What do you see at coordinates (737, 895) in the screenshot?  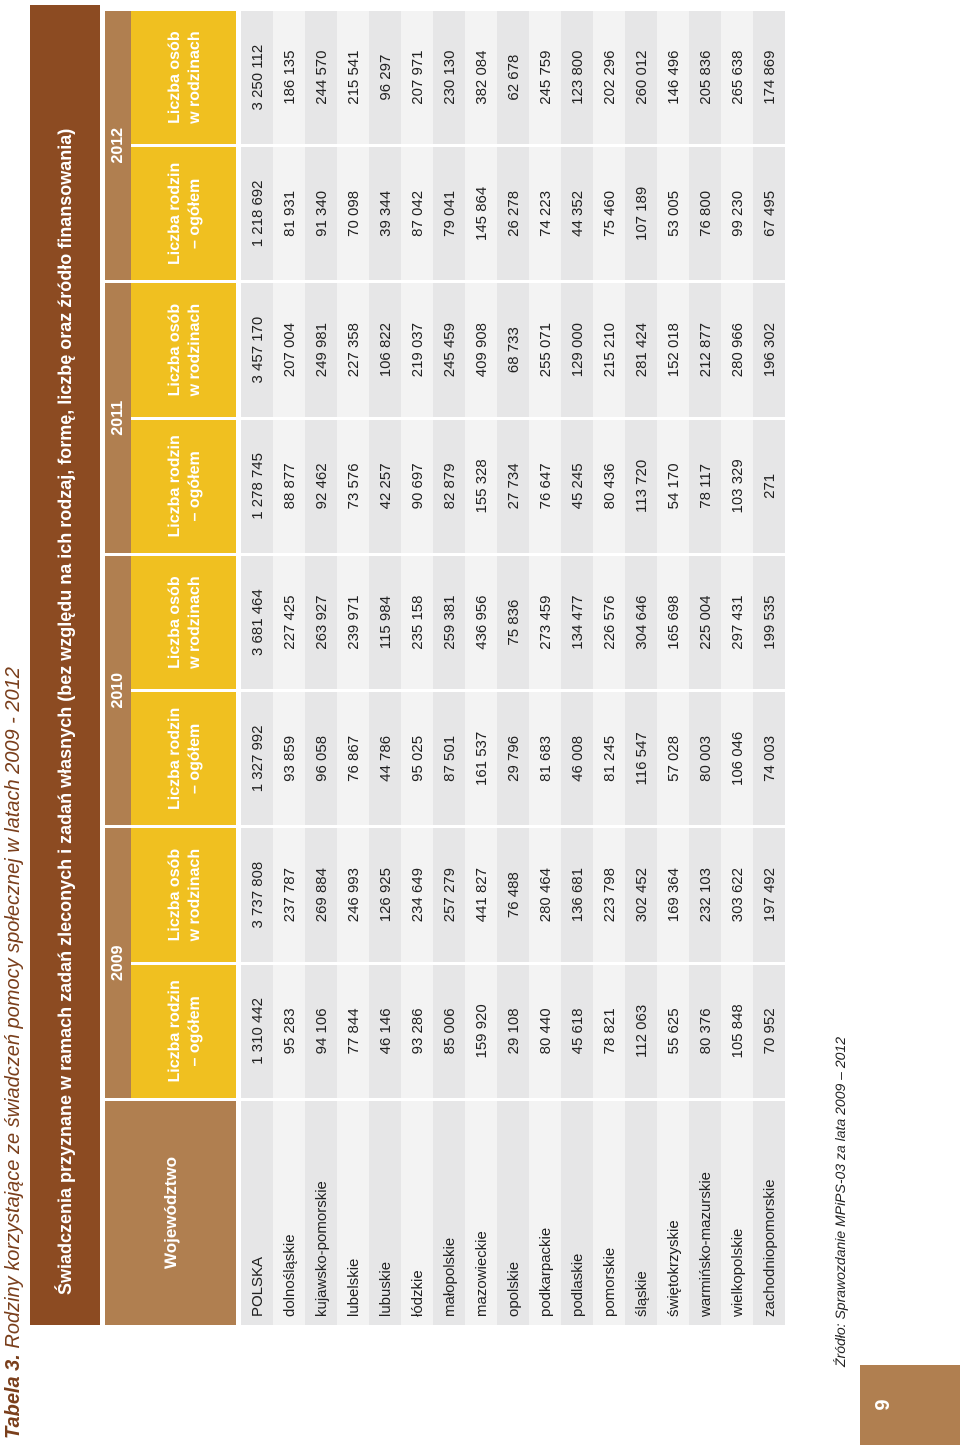 I see `cell: 303 622` at bounding box center [737, 895].